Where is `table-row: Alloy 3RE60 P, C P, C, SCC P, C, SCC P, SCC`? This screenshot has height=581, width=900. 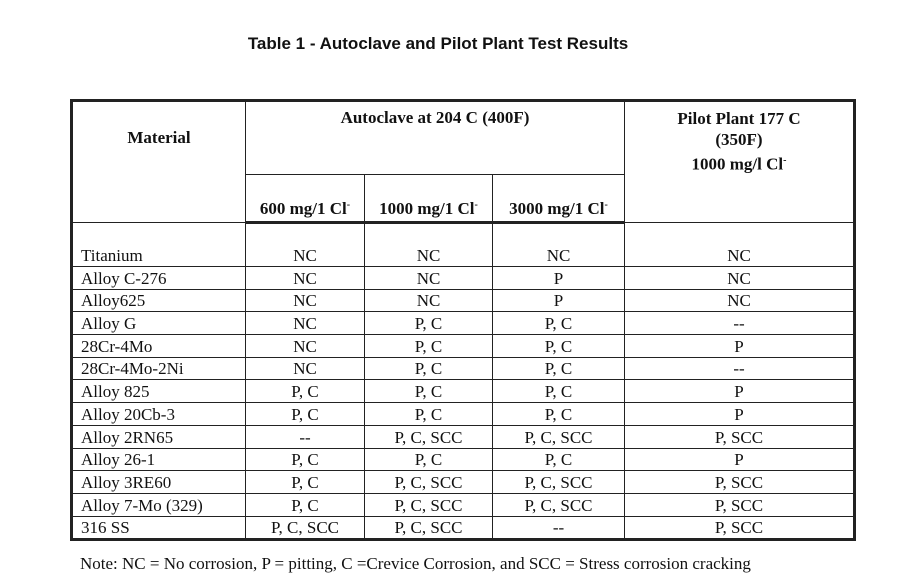
table-row: Alloy 3RE60 P, C P, C, SCC P, C, SCC P, SCC is located at coordinates (463, 482).